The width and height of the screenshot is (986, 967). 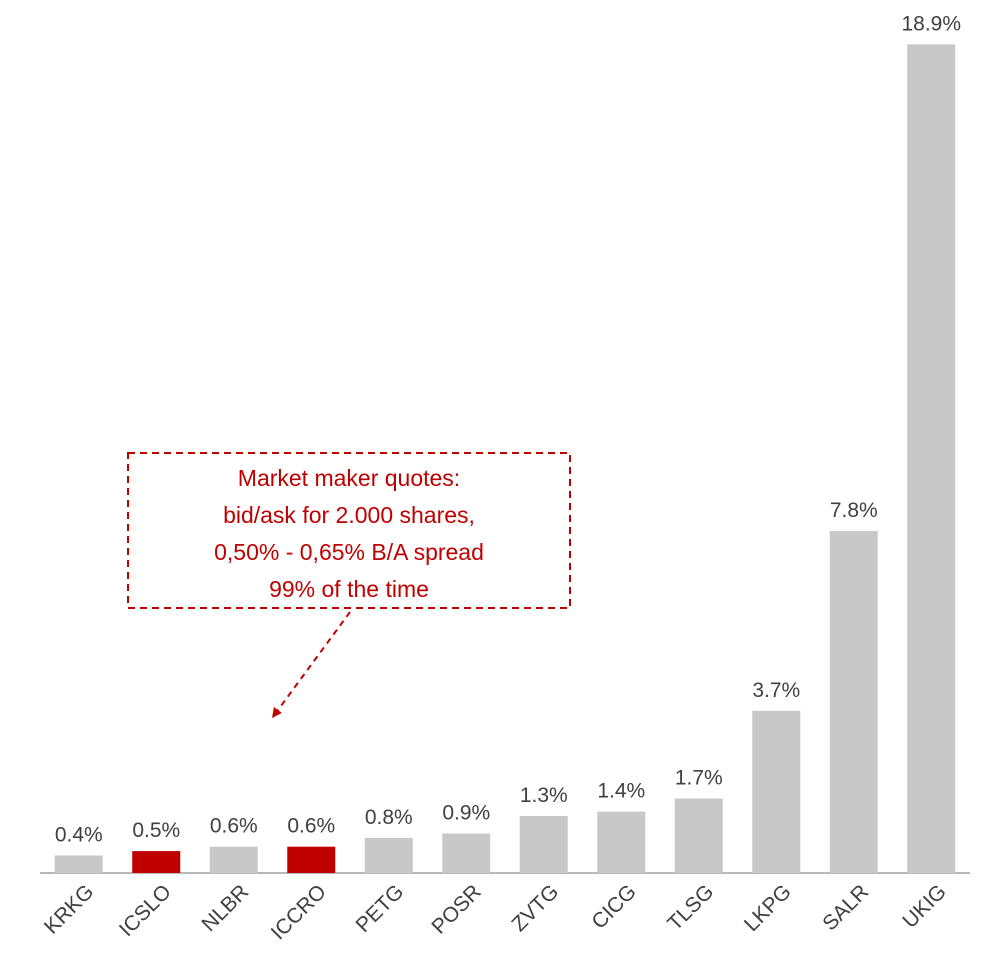 I want to click on annotation-arrow, so click(x=311, y=665).